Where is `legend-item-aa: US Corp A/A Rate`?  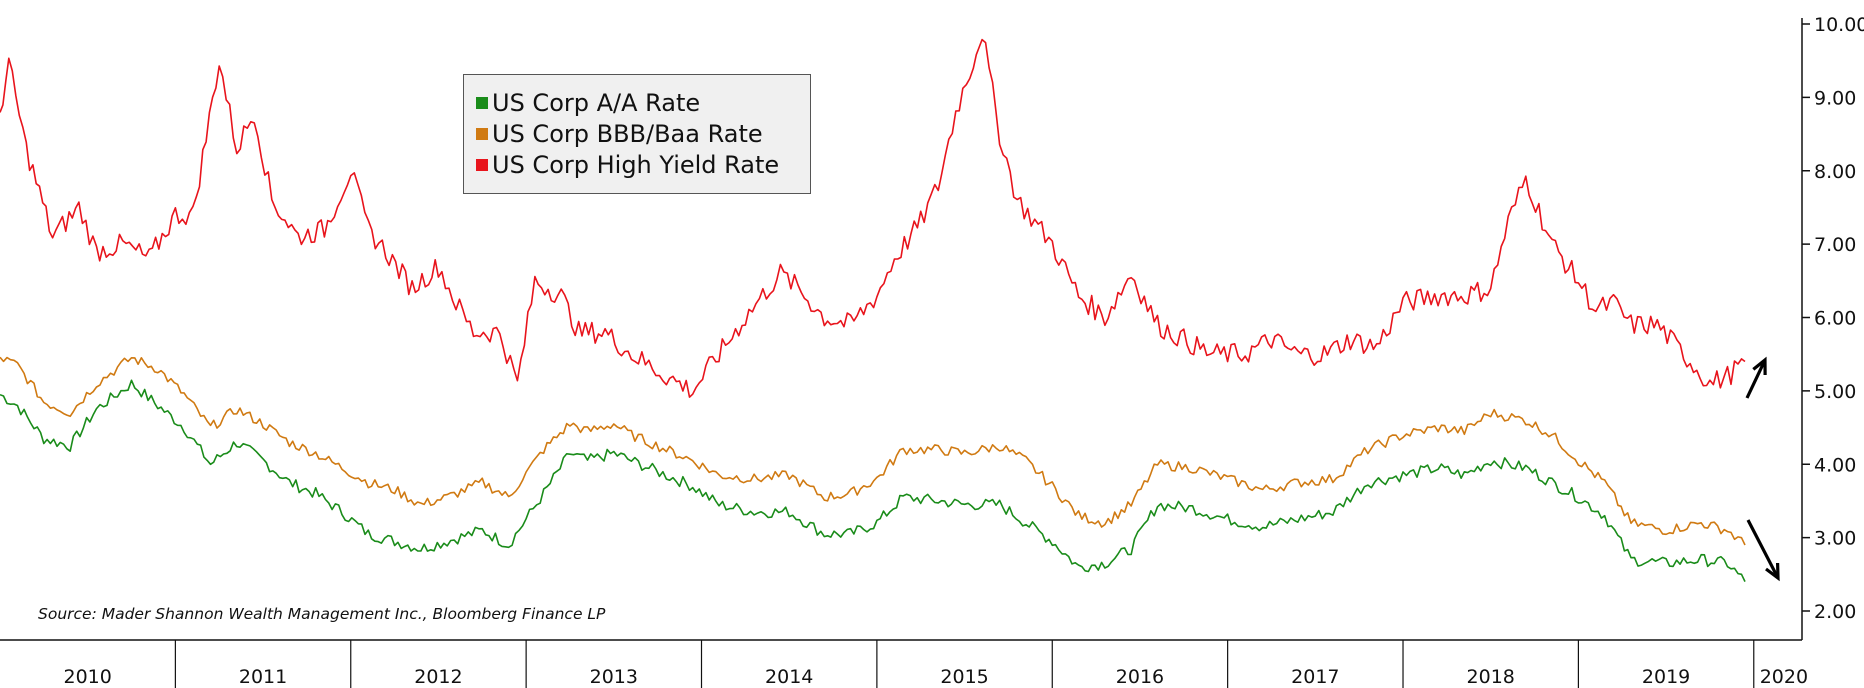 legend-item-aa: US Corp A/A Rate is located at coordinates (643, 102).